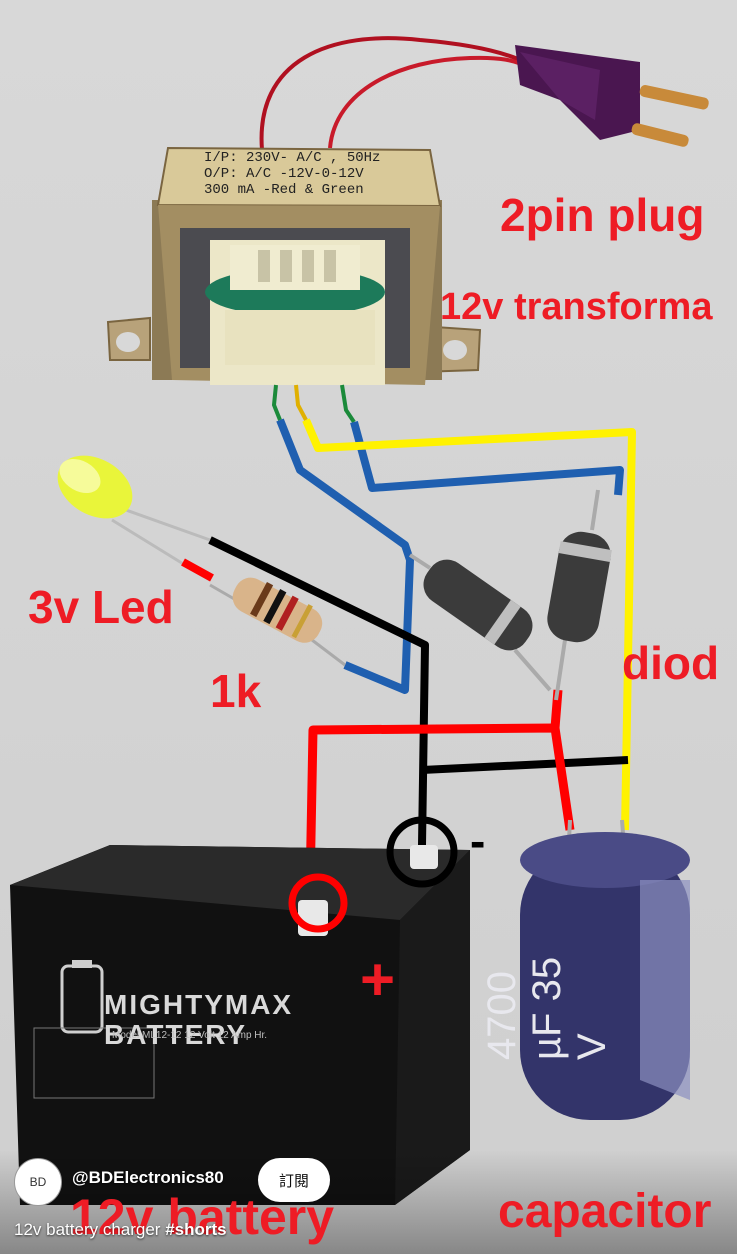 This screenshot has width=737, height=1254. I want to click on plug-label: 2pin plug, so click(602, 215).